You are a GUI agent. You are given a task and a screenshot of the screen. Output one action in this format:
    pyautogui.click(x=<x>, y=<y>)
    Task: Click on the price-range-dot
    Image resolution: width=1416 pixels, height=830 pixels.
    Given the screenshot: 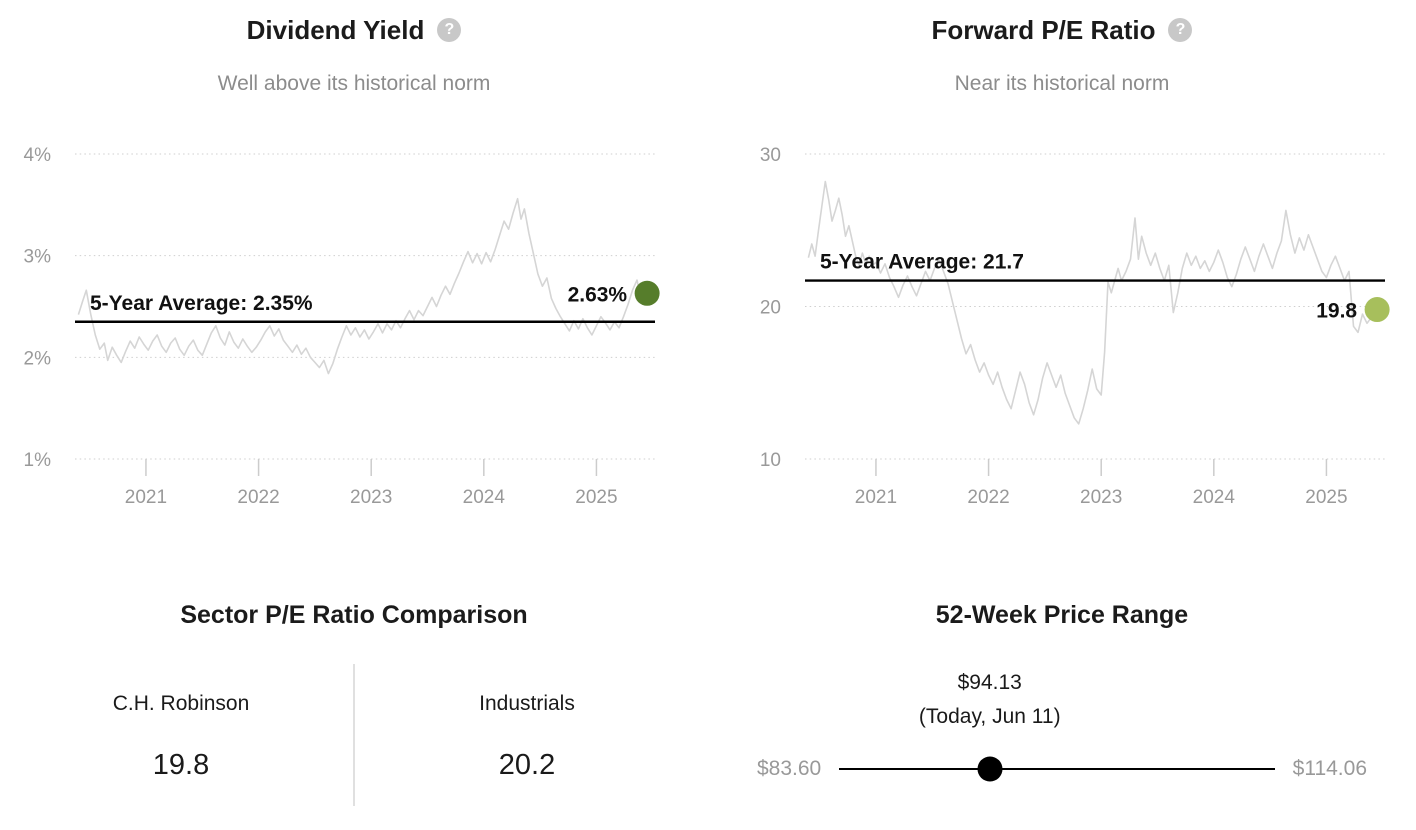 What is the action you would take?
    pyautogui.click(x=990, y=769)
    